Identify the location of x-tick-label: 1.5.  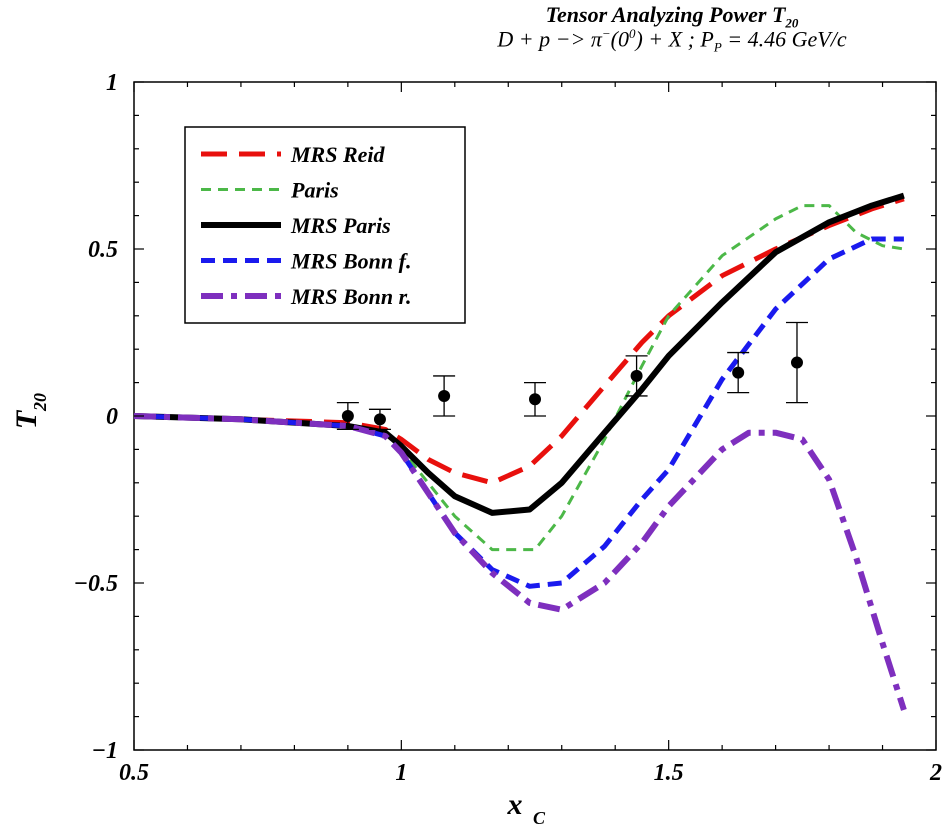
(669, 773).